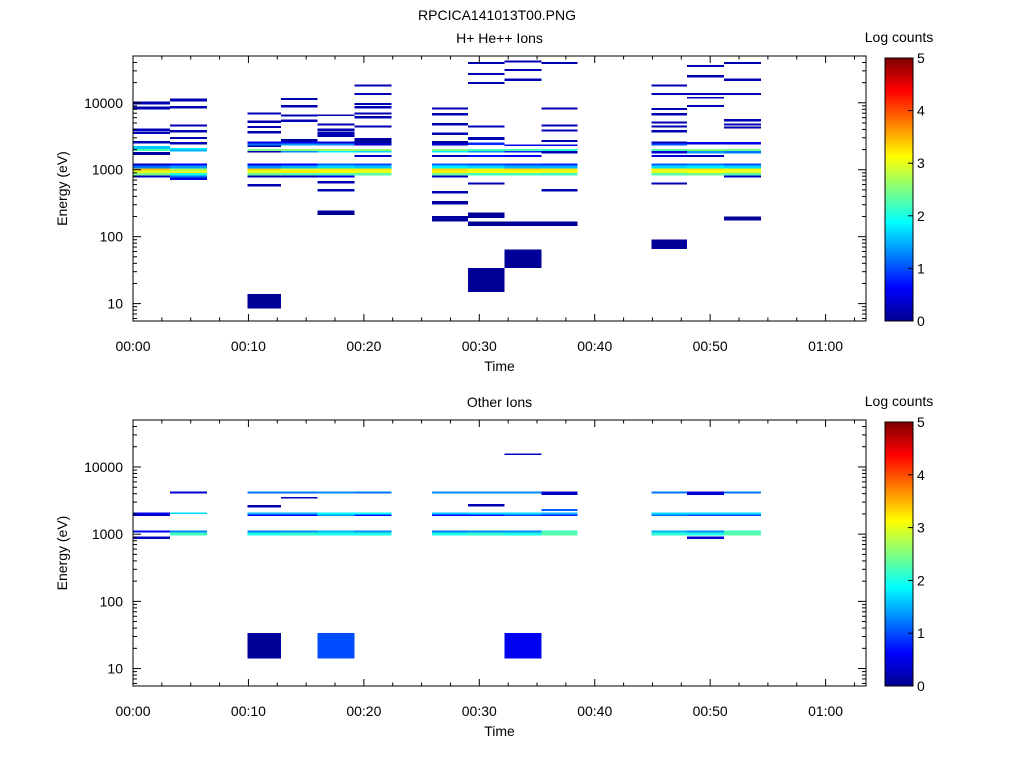 This screenshot has width=1024, height=773. What do you see at coordinates (62, 553) in the screenshot?
I see `y-axis-label: Energy (eV)` at bounding box center [62, 553].